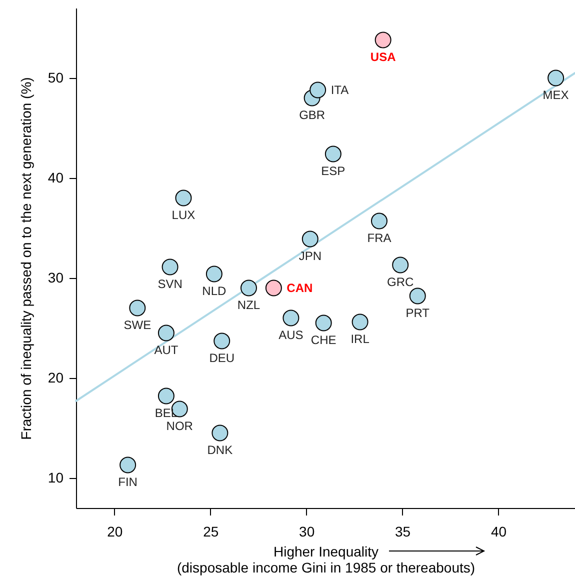 This screenshot has height=579, width=575. Describe the element at coordinates (166, 350) in the screenshot. I see `data-label: AUT` at that location.